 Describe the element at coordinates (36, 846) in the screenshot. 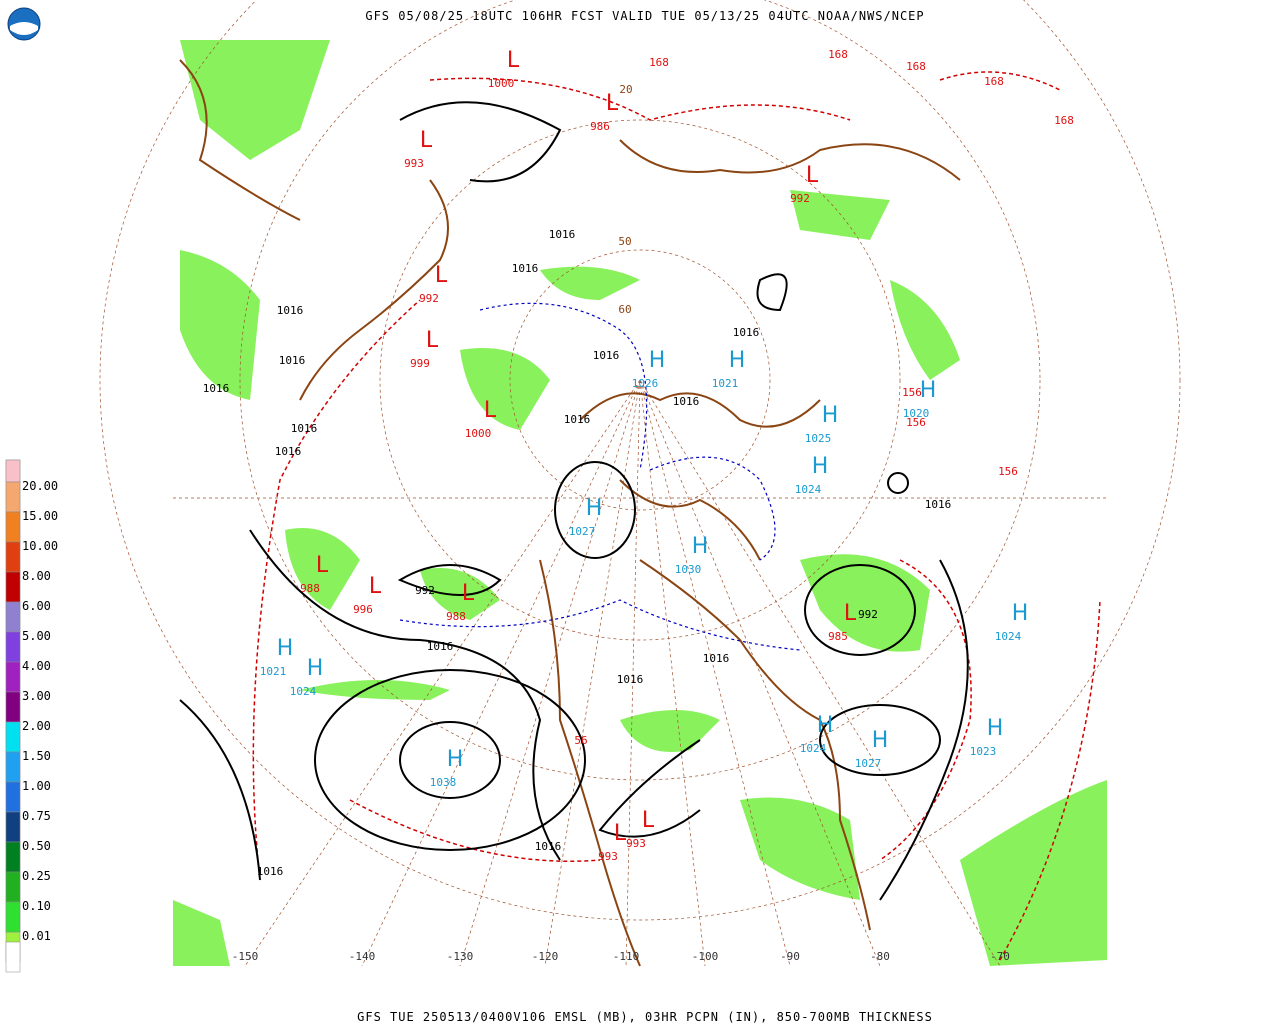

I see `legend-label: 0.50` at that location.